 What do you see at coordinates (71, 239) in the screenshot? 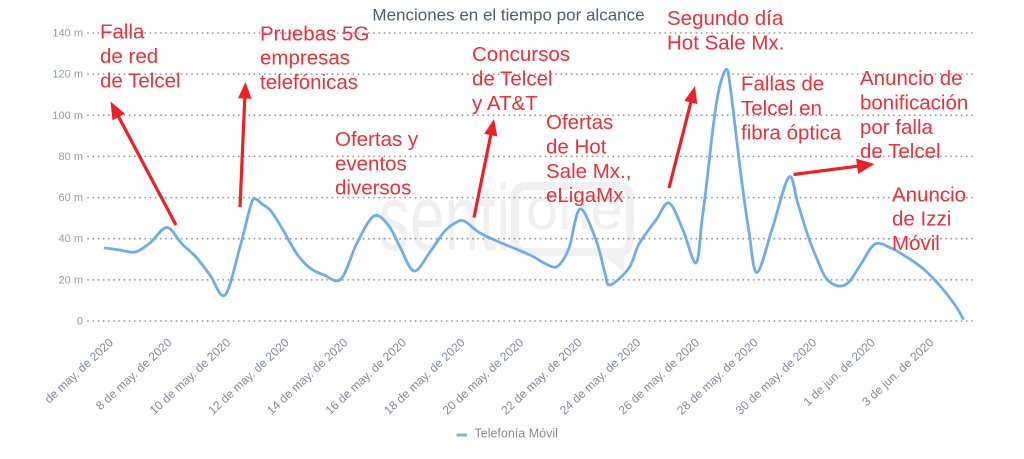
I see `svg-text: 40 m` at bounding box center [71, 239].